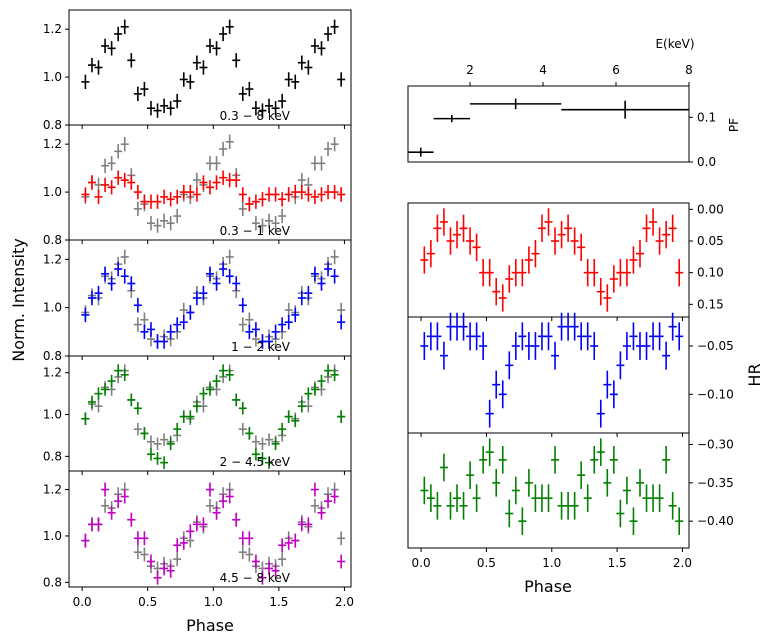 Image resolution: width=775 pixels, height=644 pixels. What do you see at coordinates (452, 119) in the screenshot?
I see `pf-point` at bounding box center [452, 119].